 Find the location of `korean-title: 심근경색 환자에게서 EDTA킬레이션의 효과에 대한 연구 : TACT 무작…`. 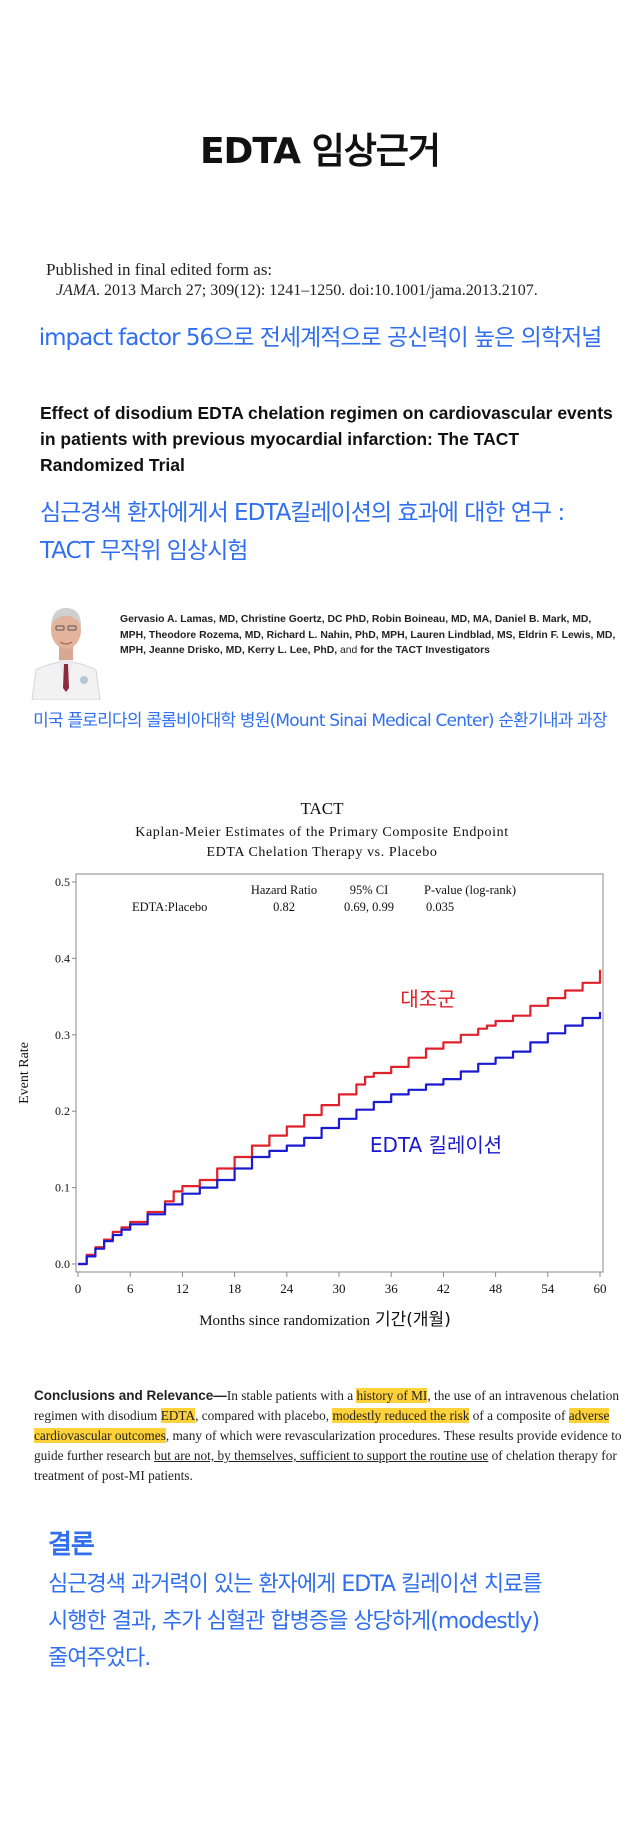

korean-title: 심근경색 환자에게서 EDTA킬레이션의 효과에 대한 연구 : TACT 무작… is located at coordinates (330, 532).